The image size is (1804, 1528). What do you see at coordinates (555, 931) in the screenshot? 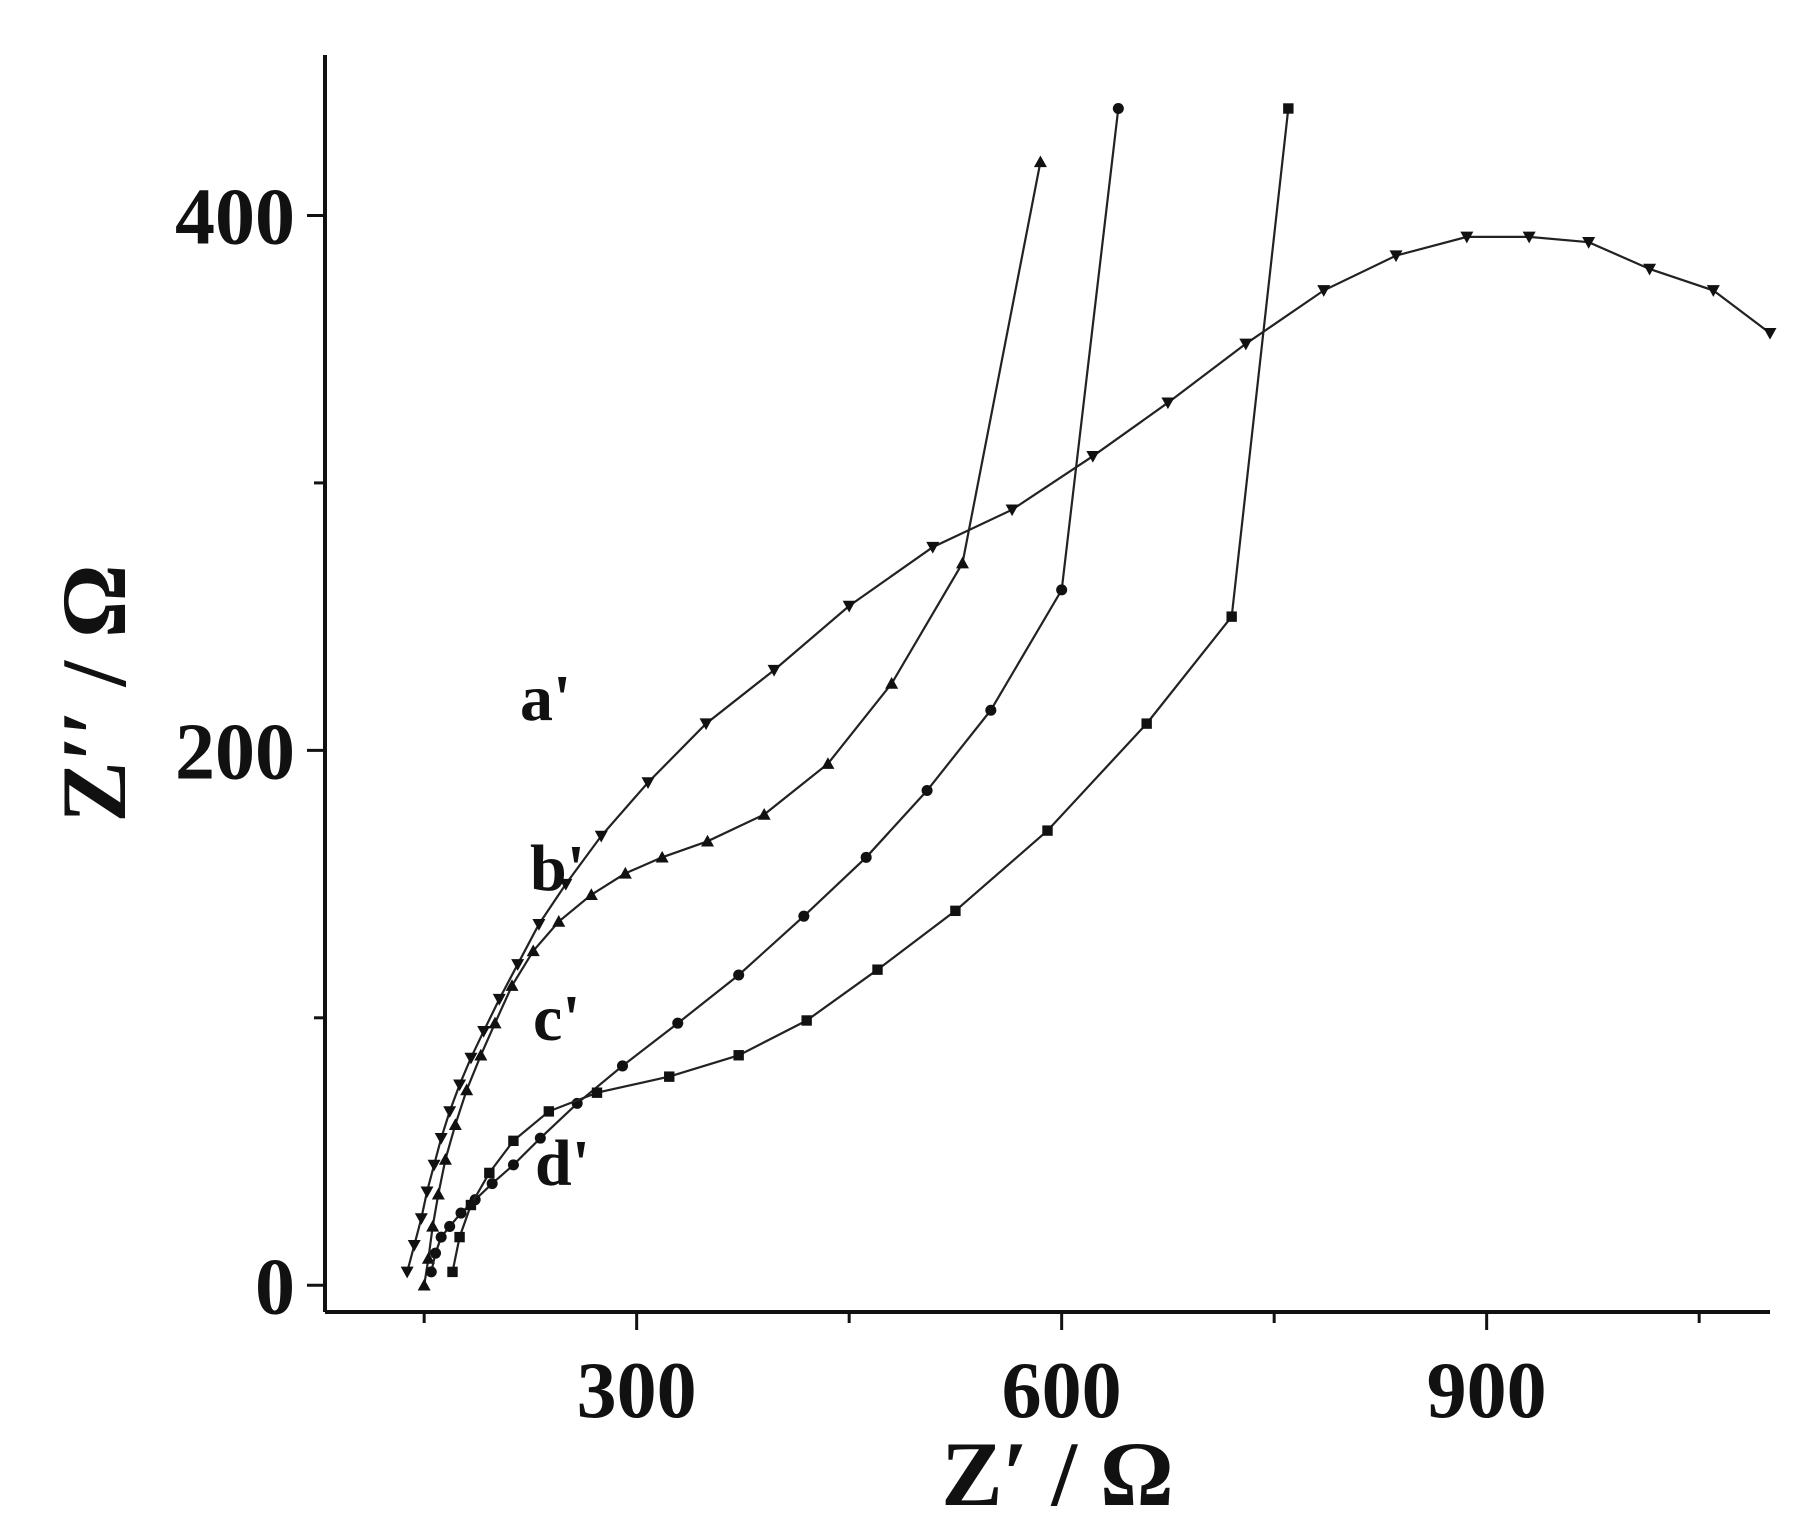
I see `curve-labels: a' b' c' d'` at bounding box center [555, 931].